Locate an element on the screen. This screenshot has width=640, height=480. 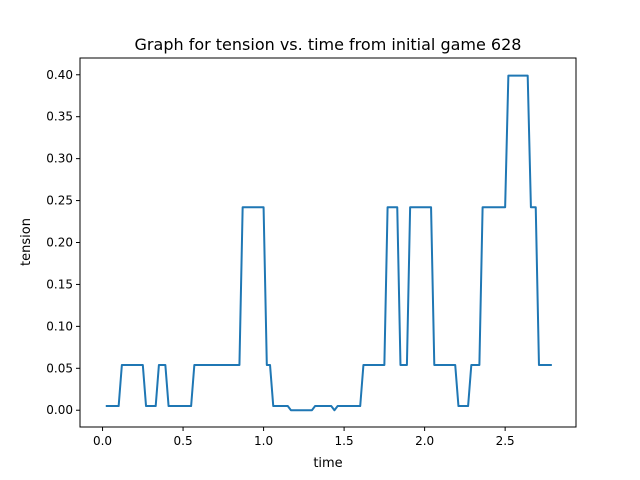
y-tick-label: 0.10 is located at coordinates (59, 326).